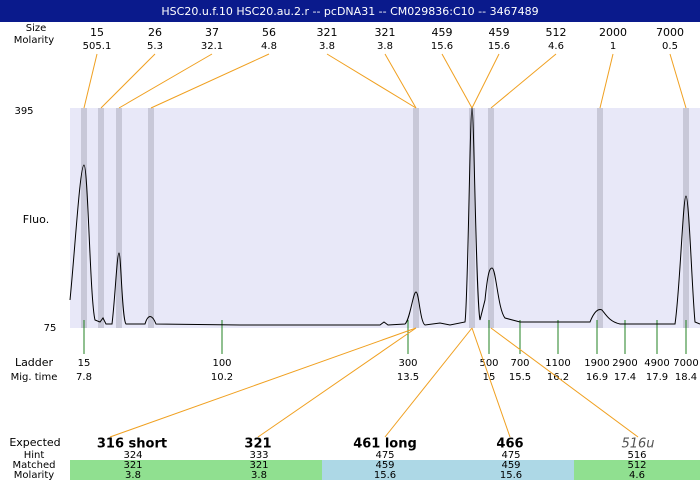  What do you see at coordinates (636, 465) in the screenshot?
I see `matched: 512` at bounding box center [636, 465].